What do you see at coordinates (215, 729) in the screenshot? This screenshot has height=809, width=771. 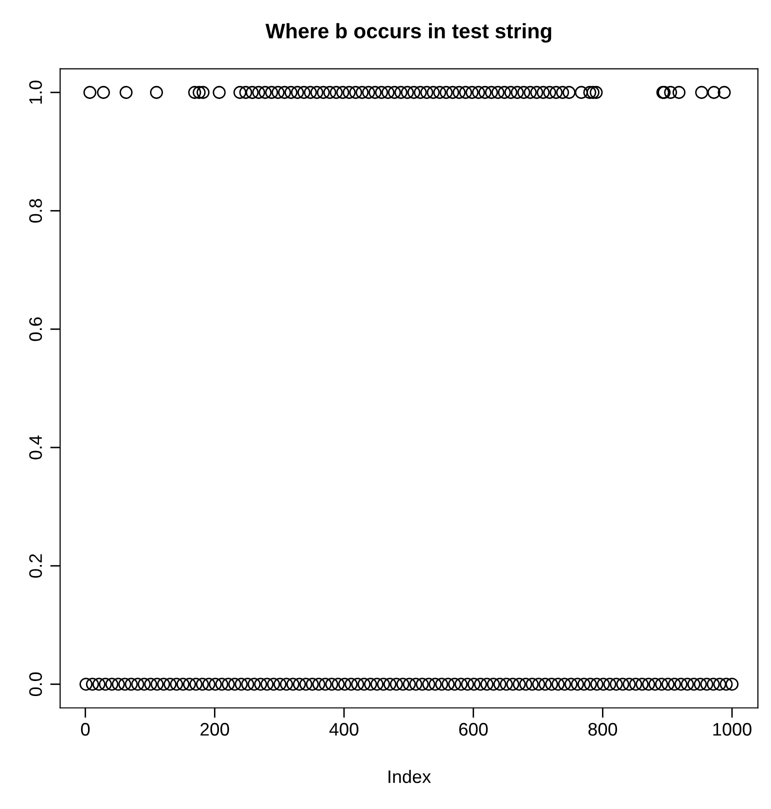 I see `x-tick-label: 200` at bounding box center [215, 729].